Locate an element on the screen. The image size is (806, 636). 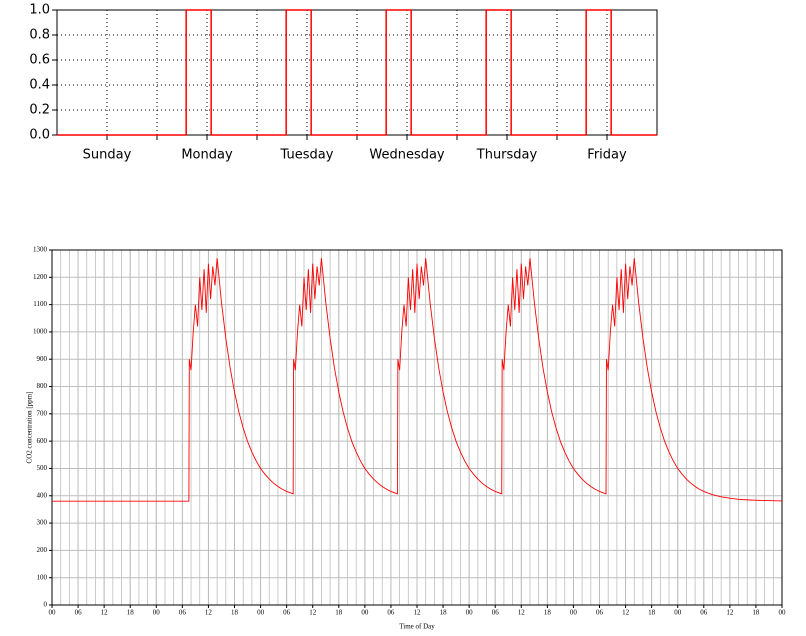
y-tick-label: 400 is located at coordinates (42, 495).